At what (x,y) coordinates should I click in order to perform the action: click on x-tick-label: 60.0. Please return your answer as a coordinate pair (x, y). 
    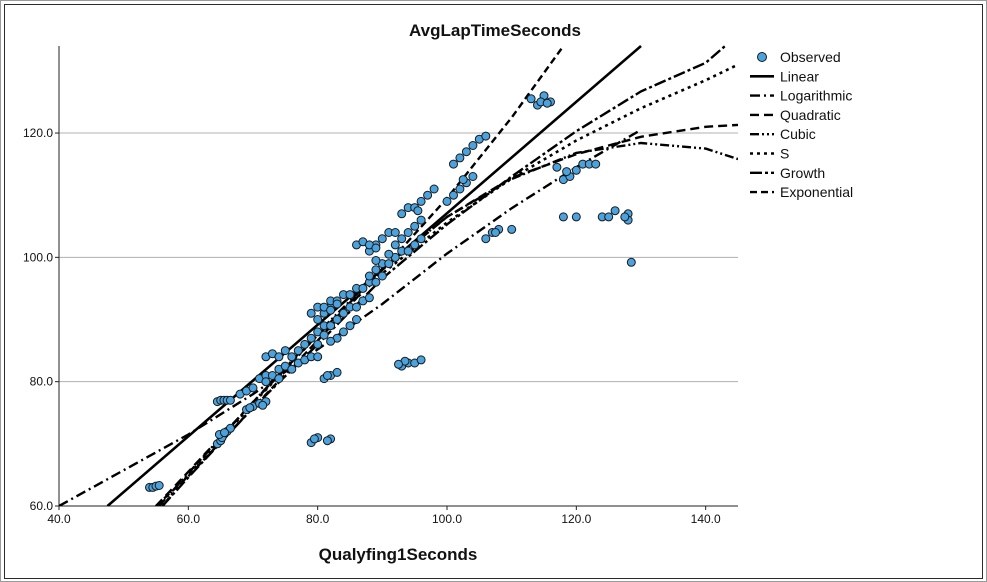
    Looking at the image, I should click on (189, 519).